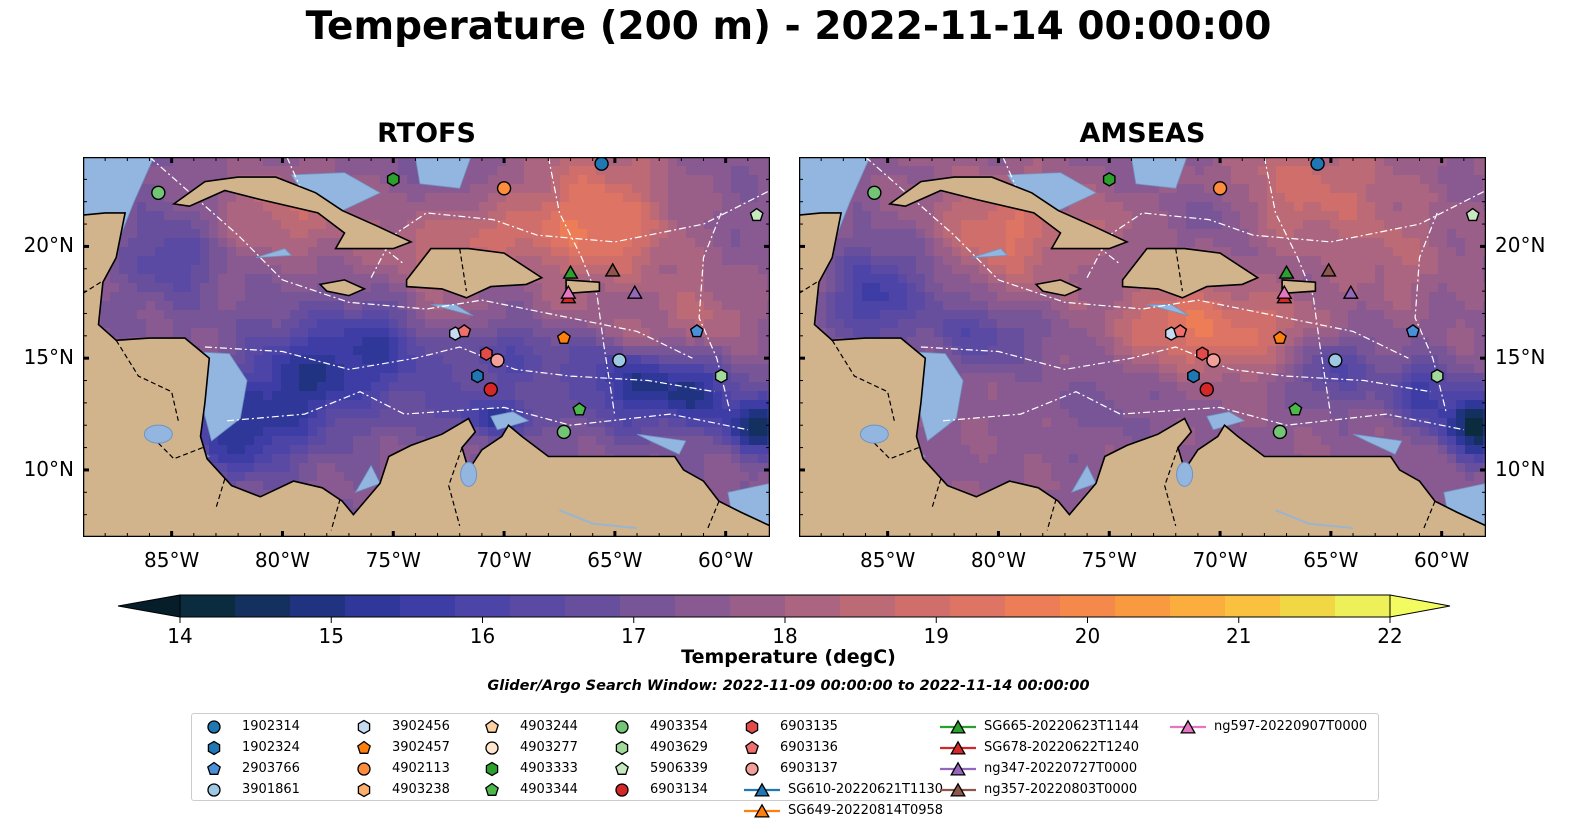 The width and height of the screenshot is (1577, 827). I want to click on longitude-tick-label: 75°W, so click(1109, 560).